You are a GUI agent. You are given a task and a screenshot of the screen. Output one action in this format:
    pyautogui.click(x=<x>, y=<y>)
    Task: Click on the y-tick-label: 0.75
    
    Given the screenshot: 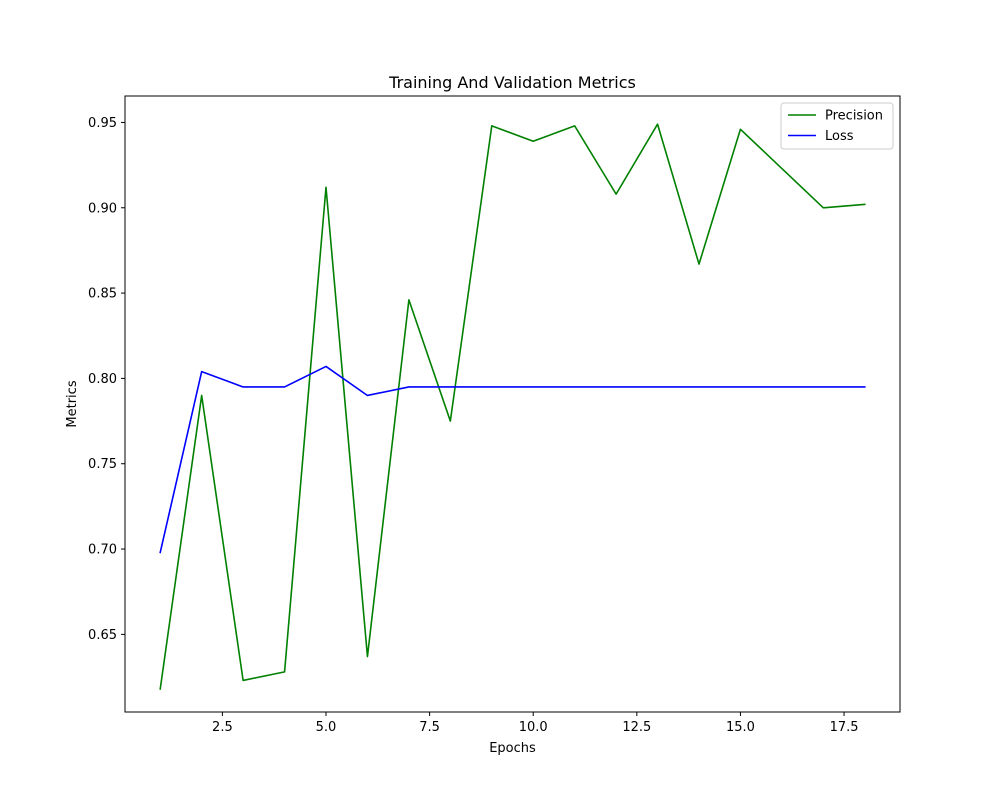 What is the action you would take?
    pyautogui.click(x=102, y=464)
    